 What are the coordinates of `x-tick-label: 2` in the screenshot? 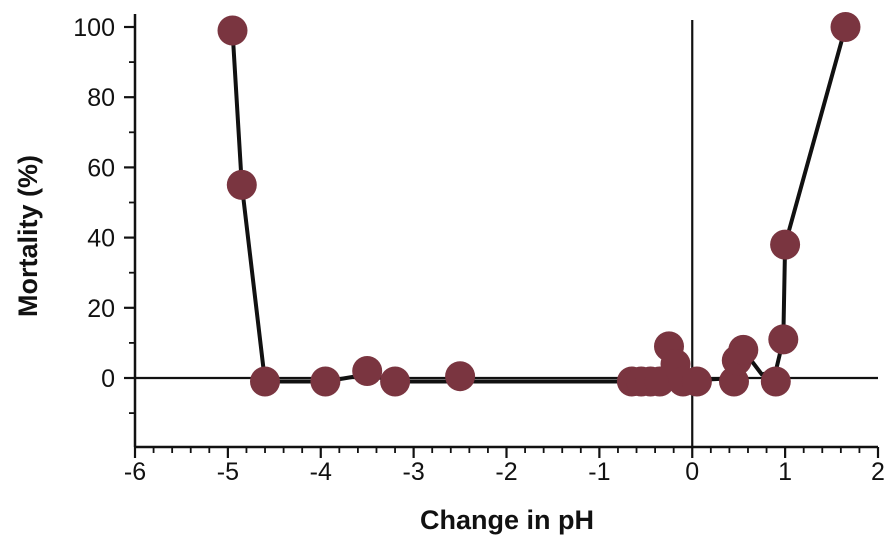 It's located at (878, 472).